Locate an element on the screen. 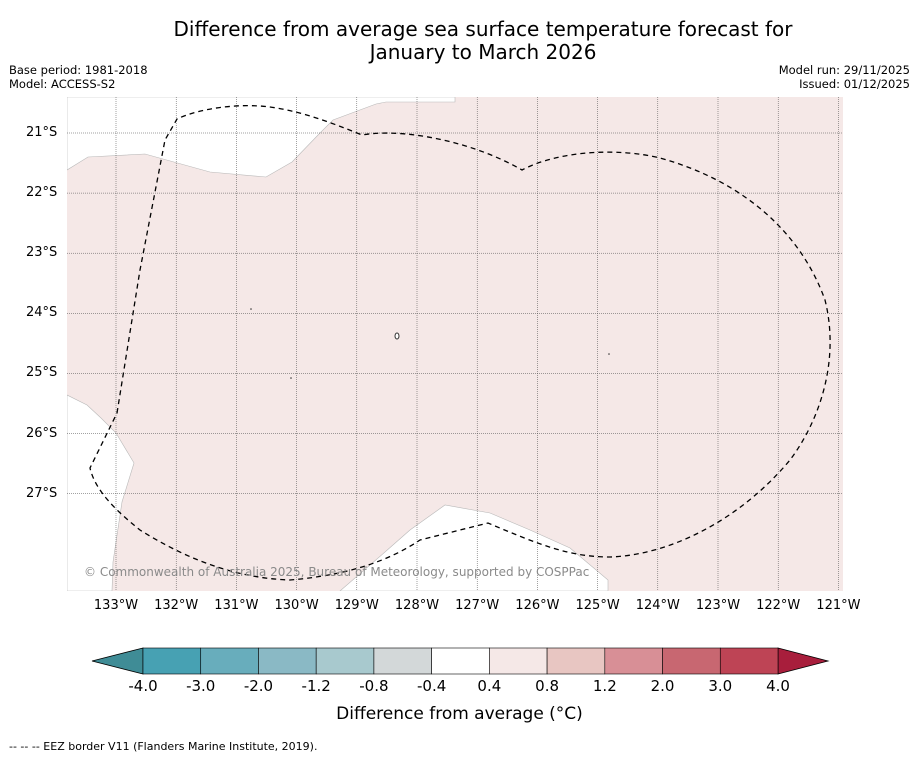  longitude-label: 133°W is located at coordinates (116, 605).